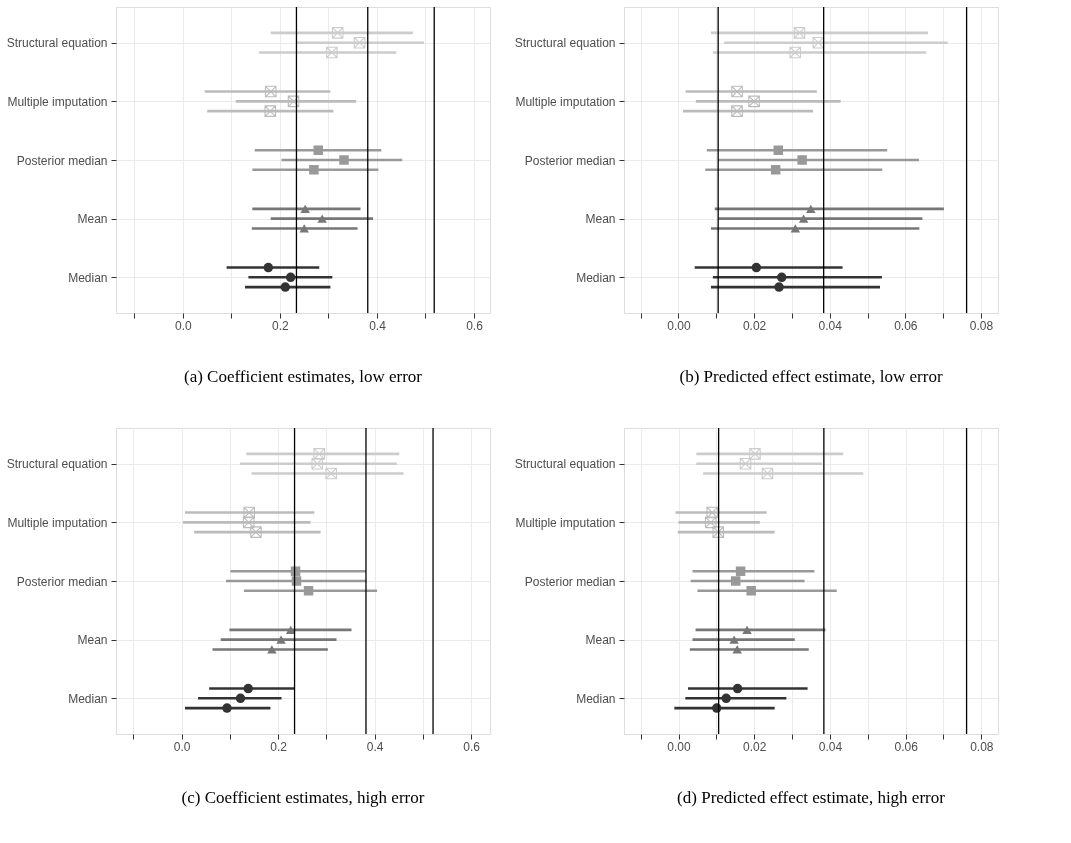 Image resolution: width=1071 pixels, height=843 pixels. What do you see at coordinates (811, 376) in the screenshot?
I see `text: (b) Predicted effect estimate, low error` at bounding box center [811, 376].